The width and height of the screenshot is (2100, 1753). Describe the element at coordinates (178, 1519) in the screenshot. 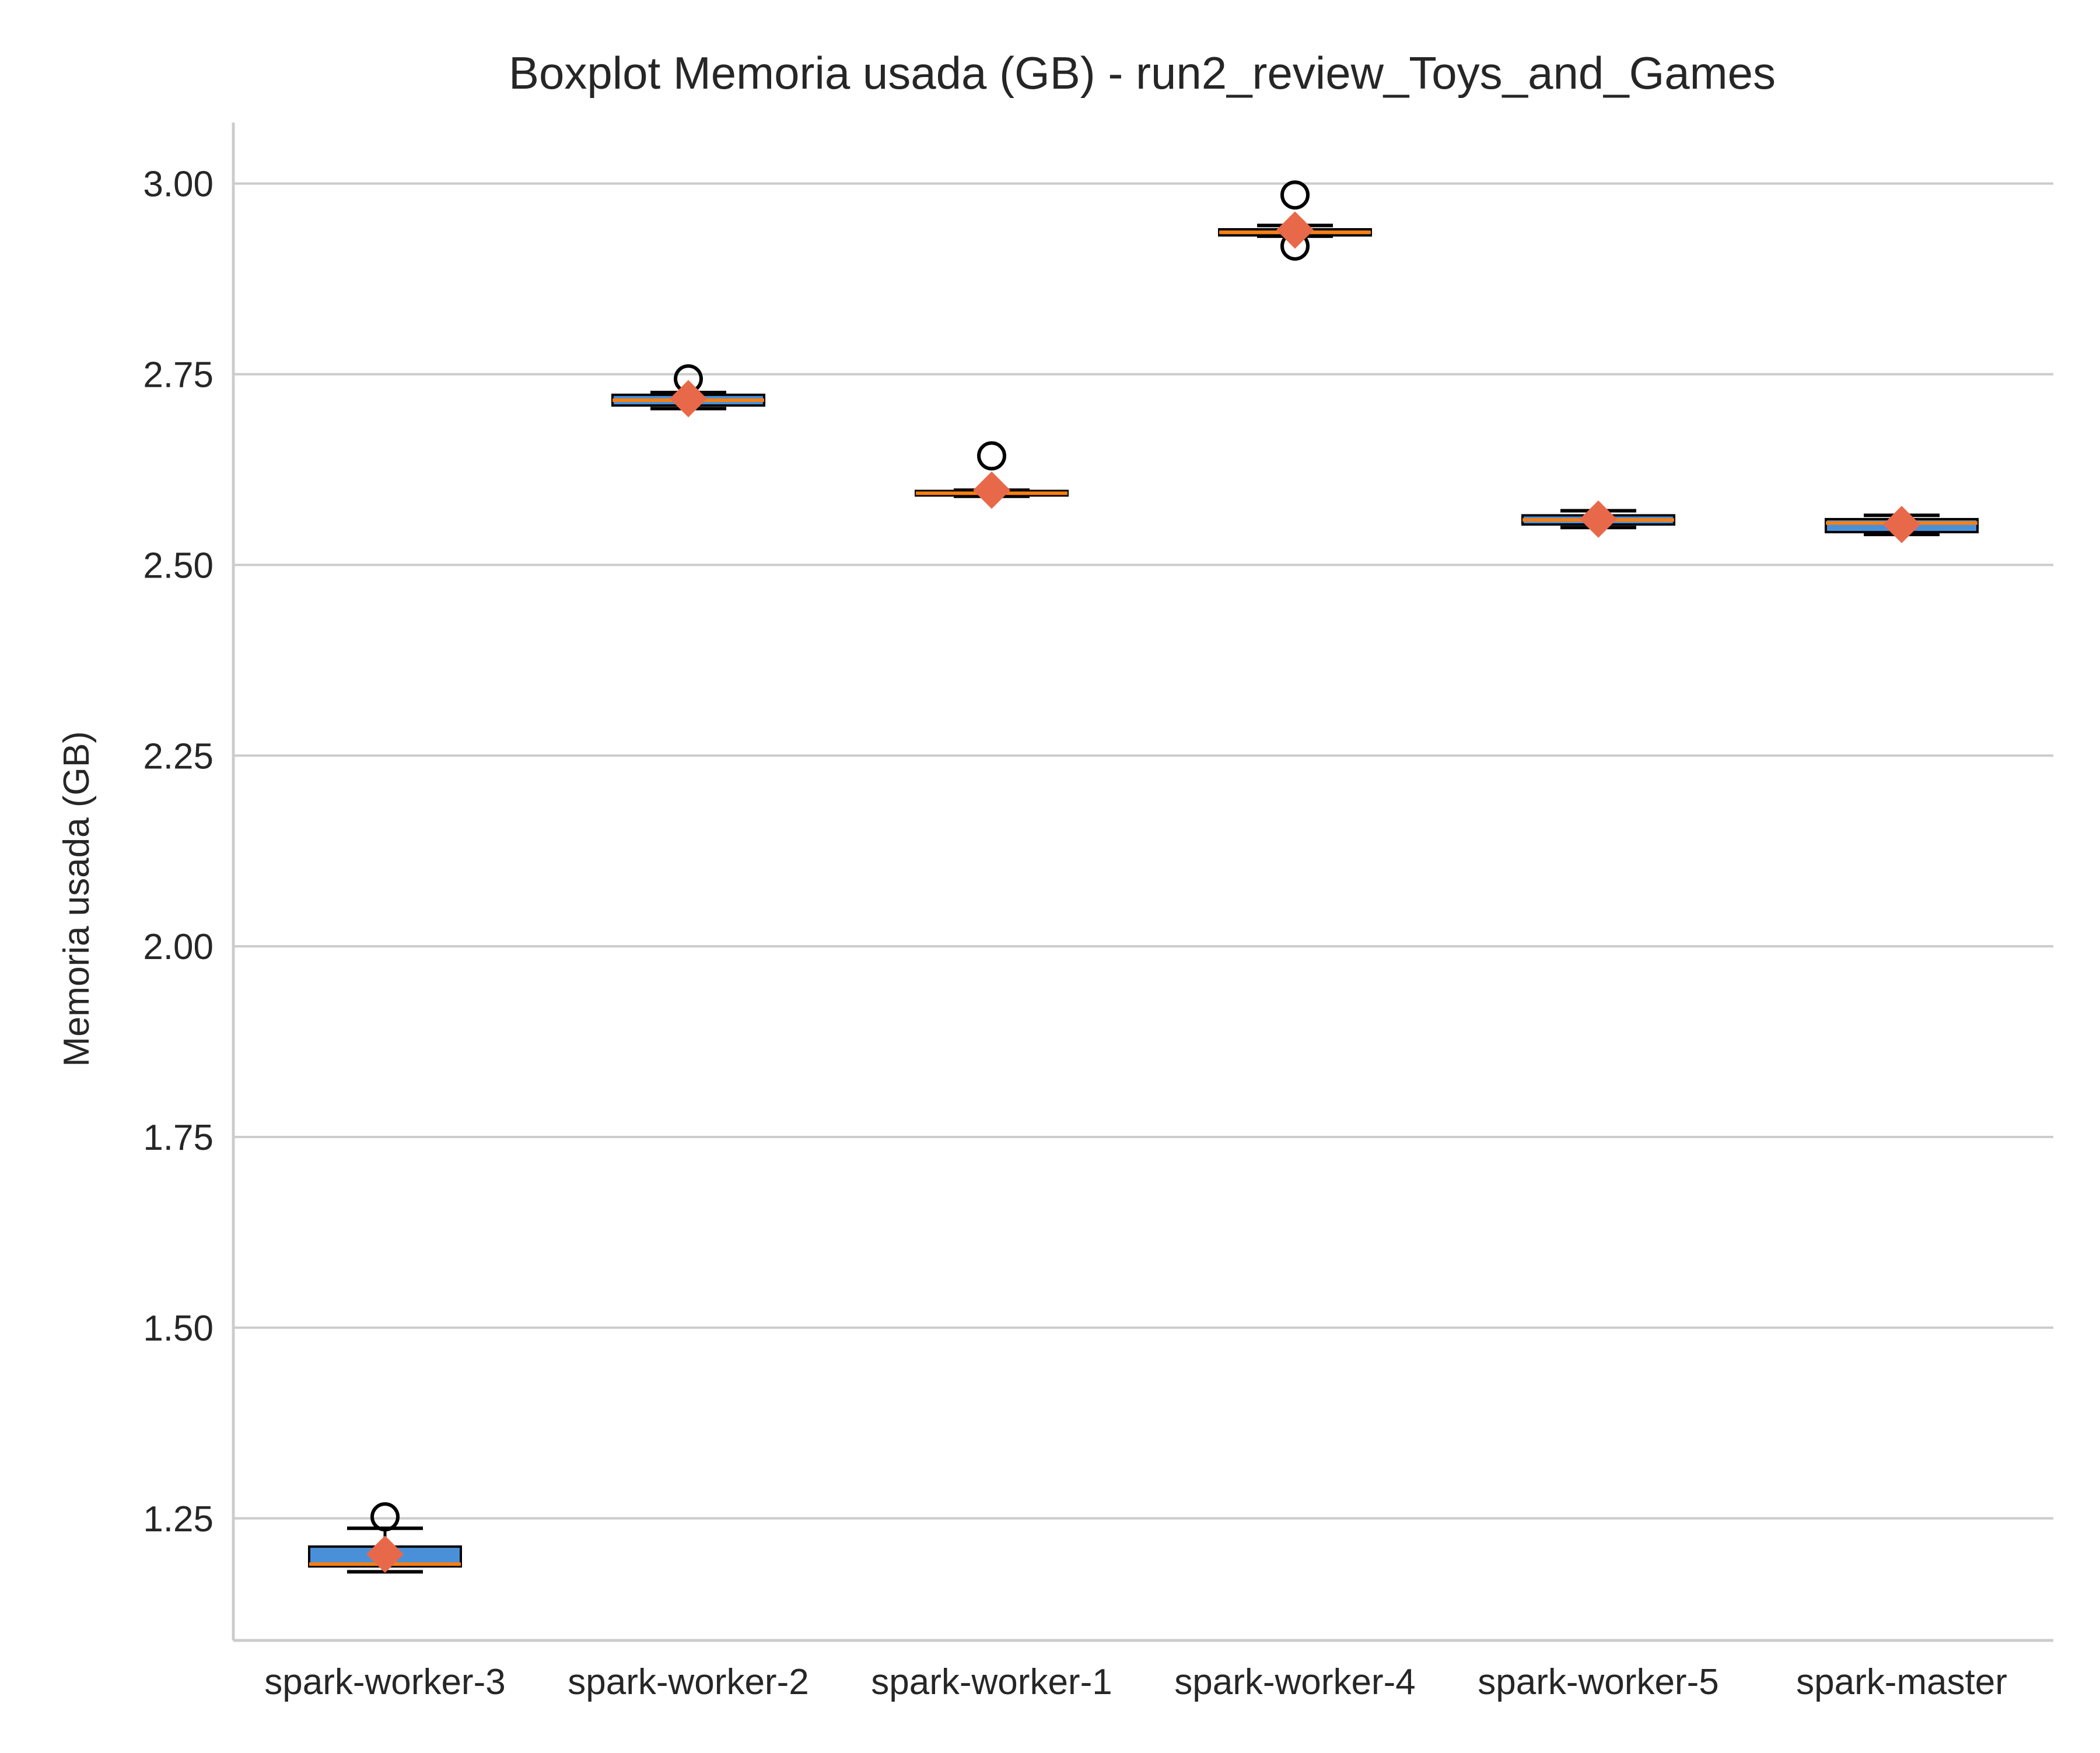

I see `y-tick-label: 1.25` at that location.